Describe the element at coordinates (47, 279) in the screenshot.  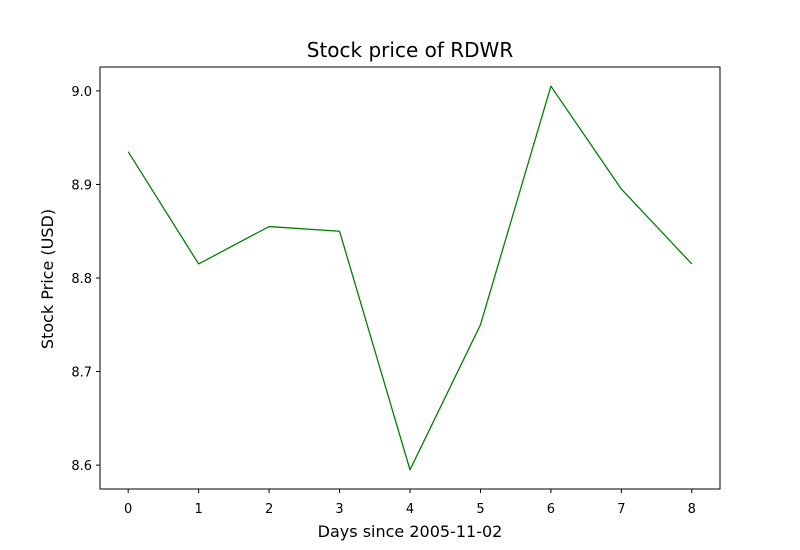
I see `y-axis-label: Stock Price (USD)` at that location.